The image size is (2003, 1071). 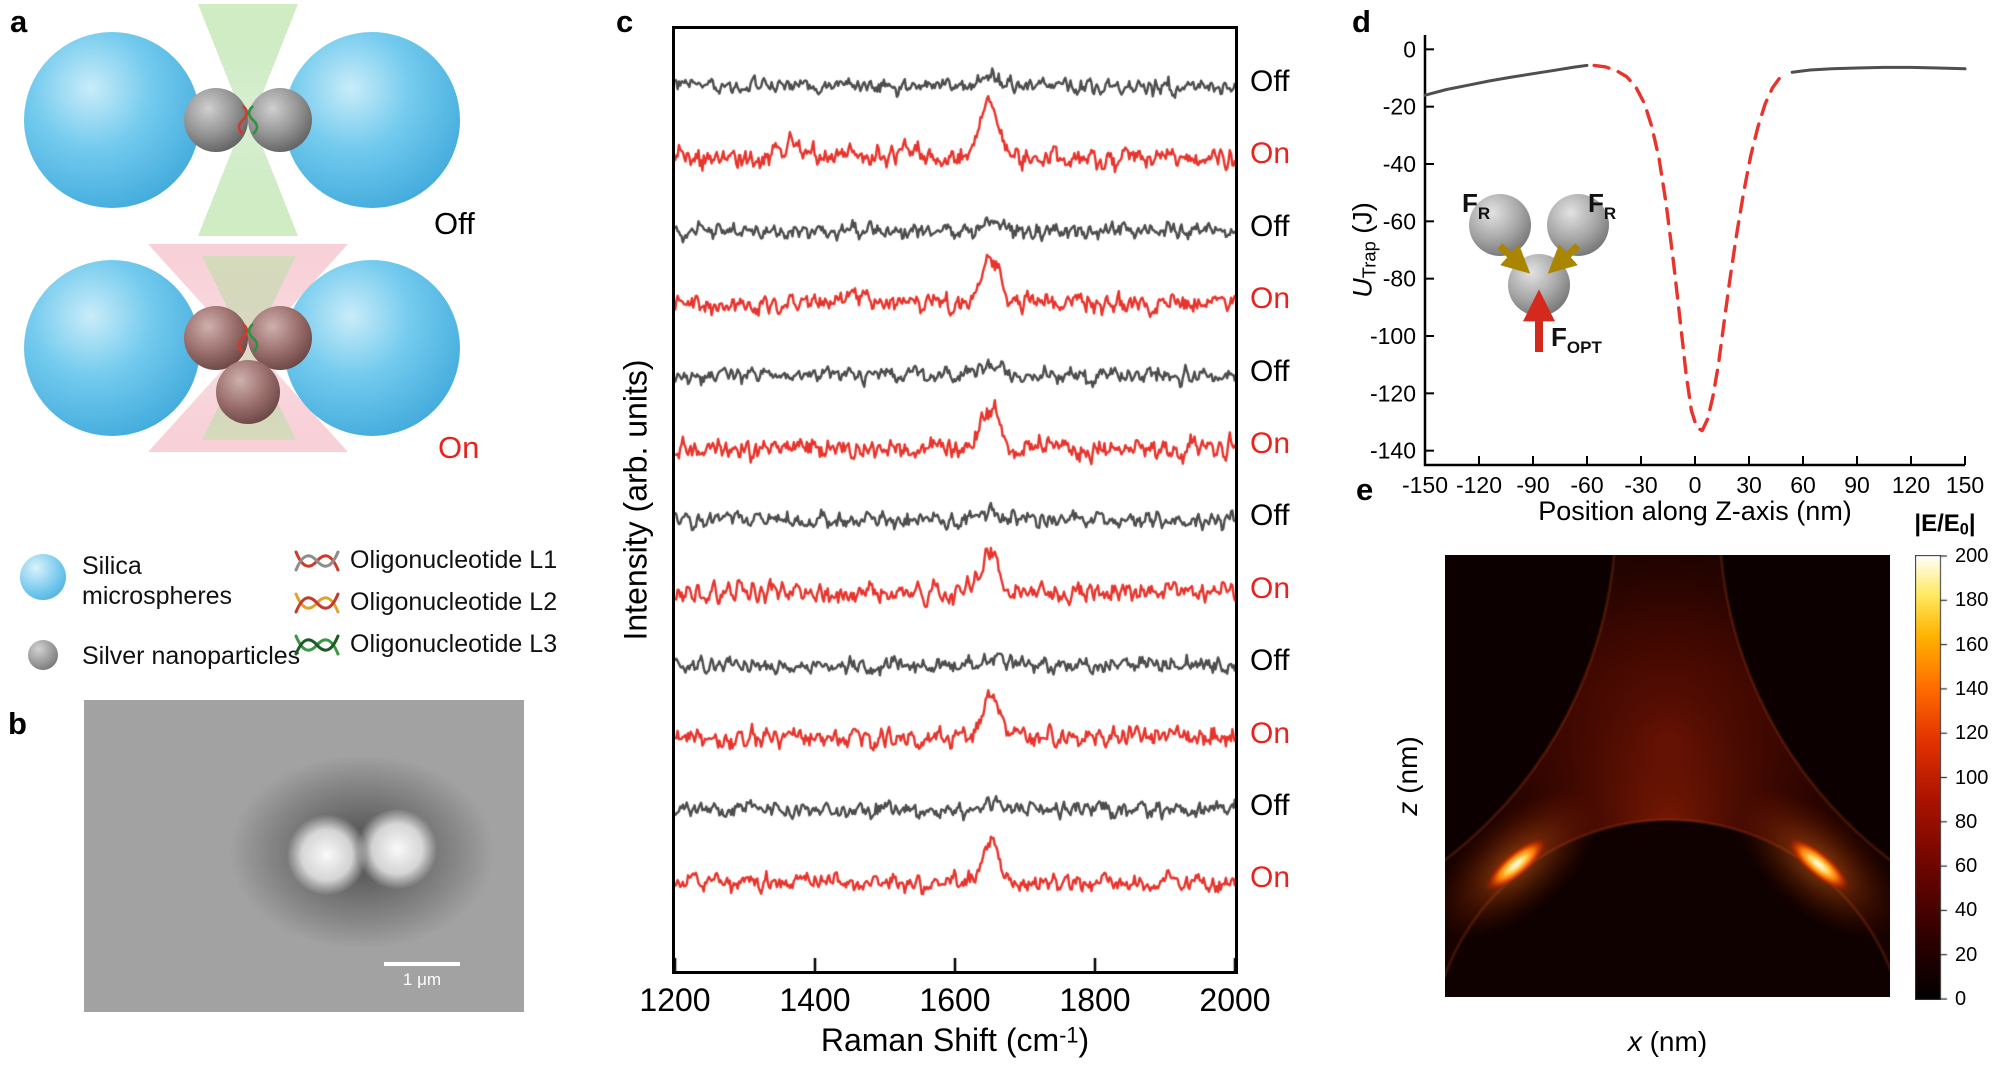 I want to click on scale-bar, so click(x=422, y=964).